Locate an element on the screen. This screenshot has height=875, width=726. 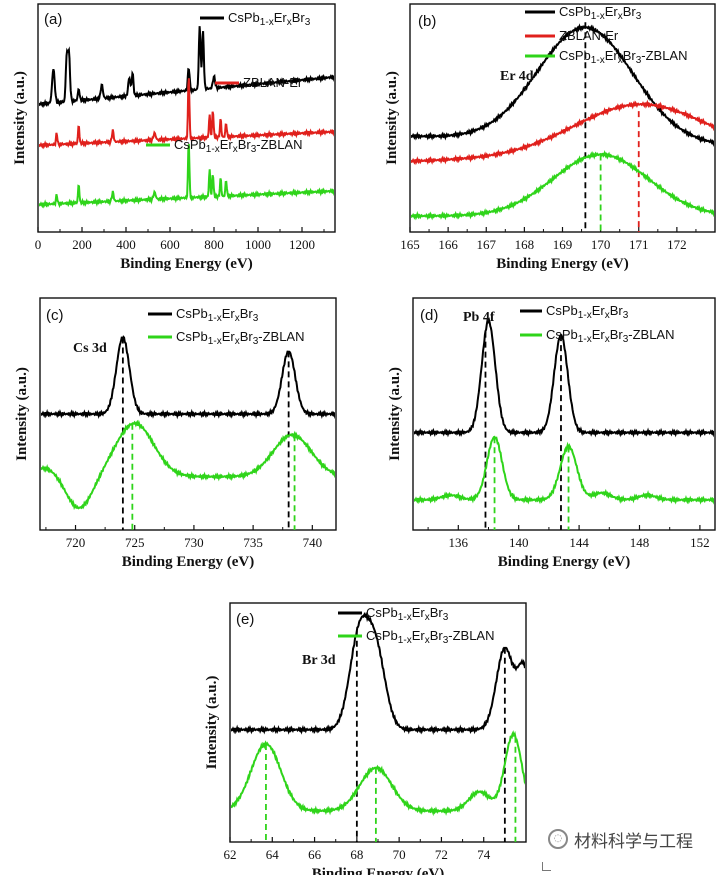
x-tick-label: 735 is located at coordinates (253, 542).